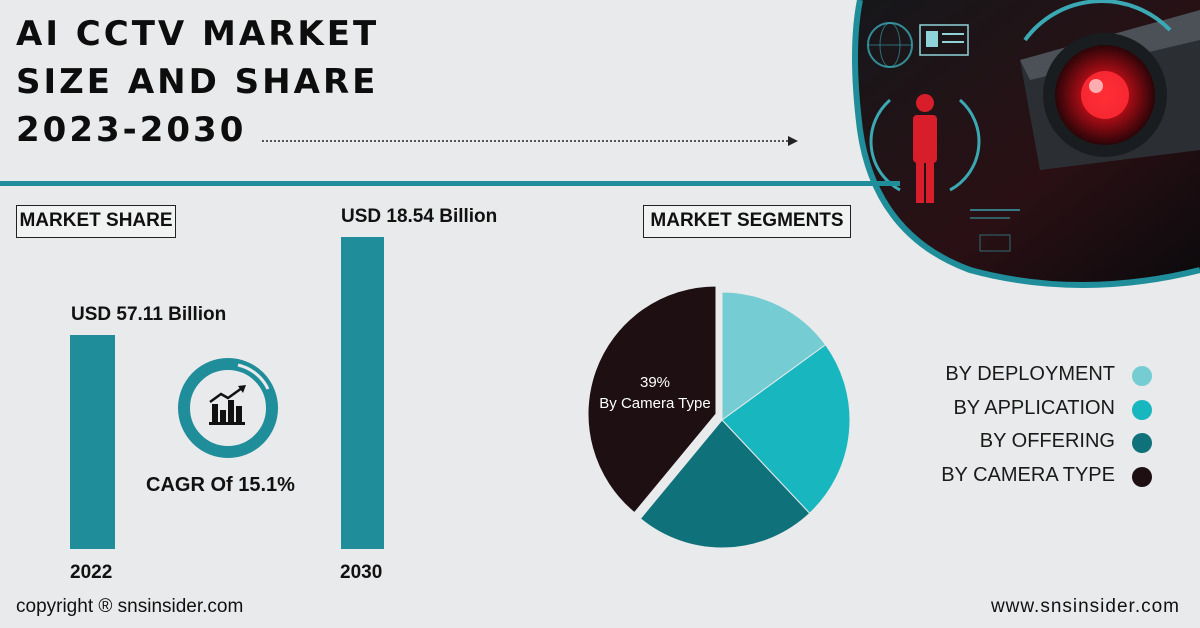 This screenshot has width=1200, height=628. What do you see at coordinates (198, 34) in the screenshot?
I see `page-title-line-1: AI CCTV MARKET` at bounding box center [198, 34].